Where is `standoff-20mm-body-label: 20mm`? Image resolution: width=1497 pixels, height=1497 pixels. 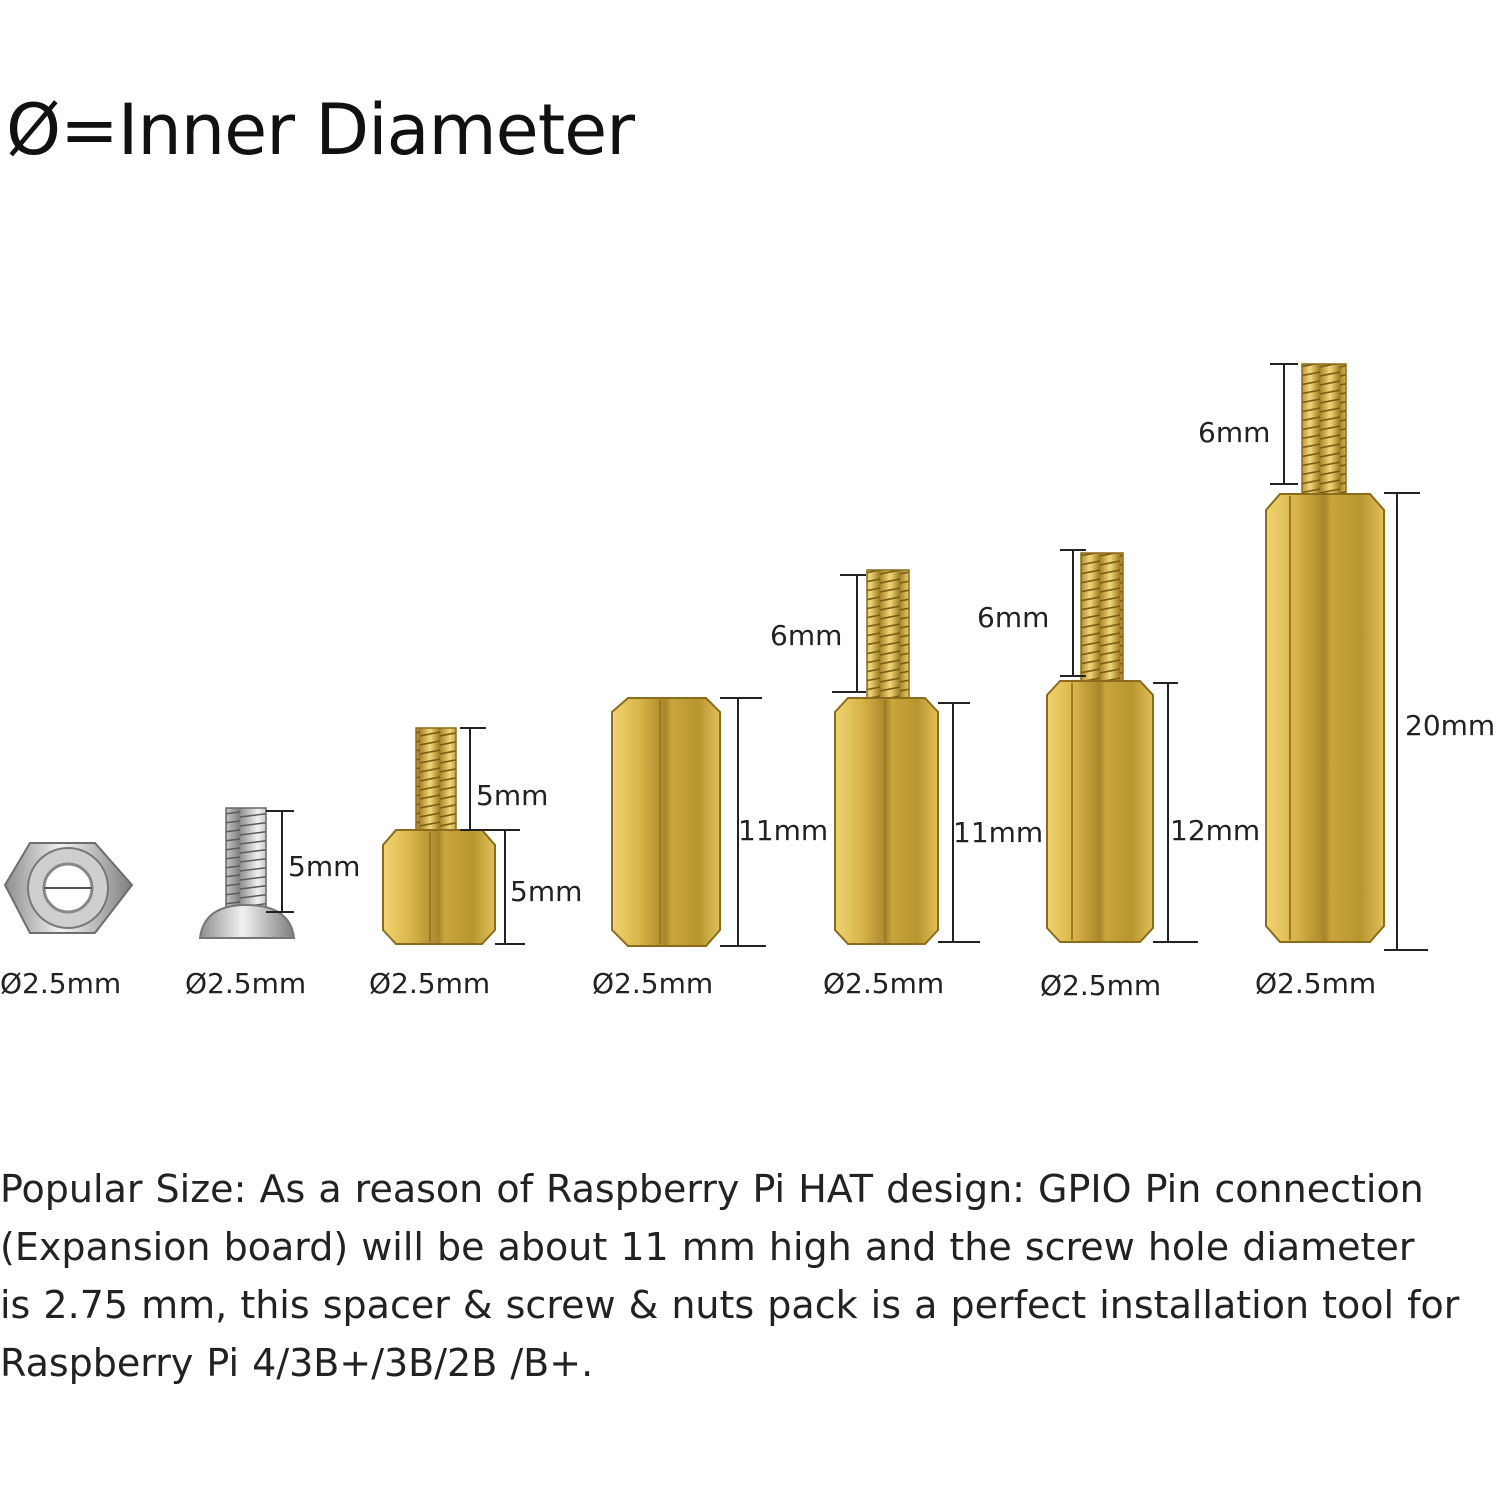 standoff-20mm-body-label: 20mm is located at coordinates (1450, 725).